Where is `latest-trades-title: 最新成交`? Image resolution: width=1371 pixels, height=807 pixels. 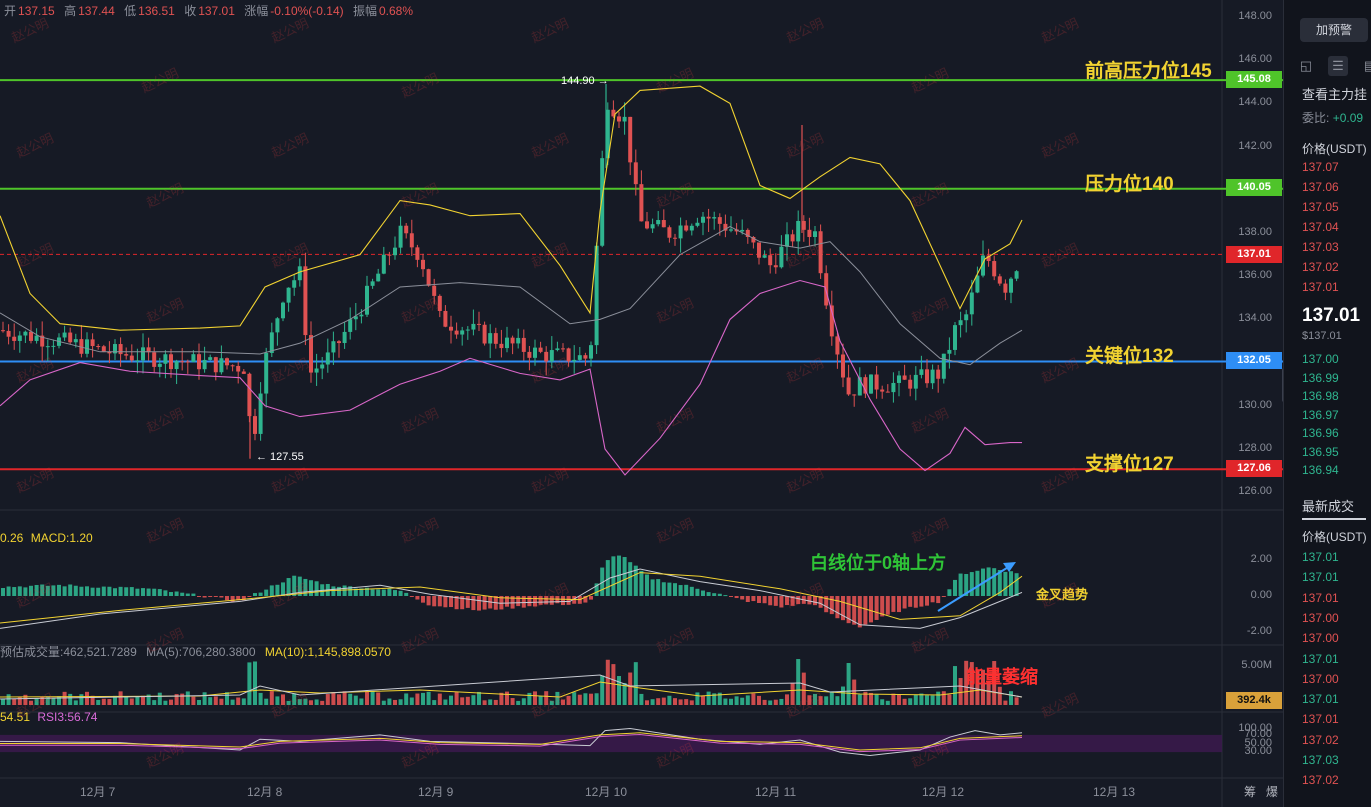 latest-trades-title: 最新成交 is located at coordinates (1328, 506).